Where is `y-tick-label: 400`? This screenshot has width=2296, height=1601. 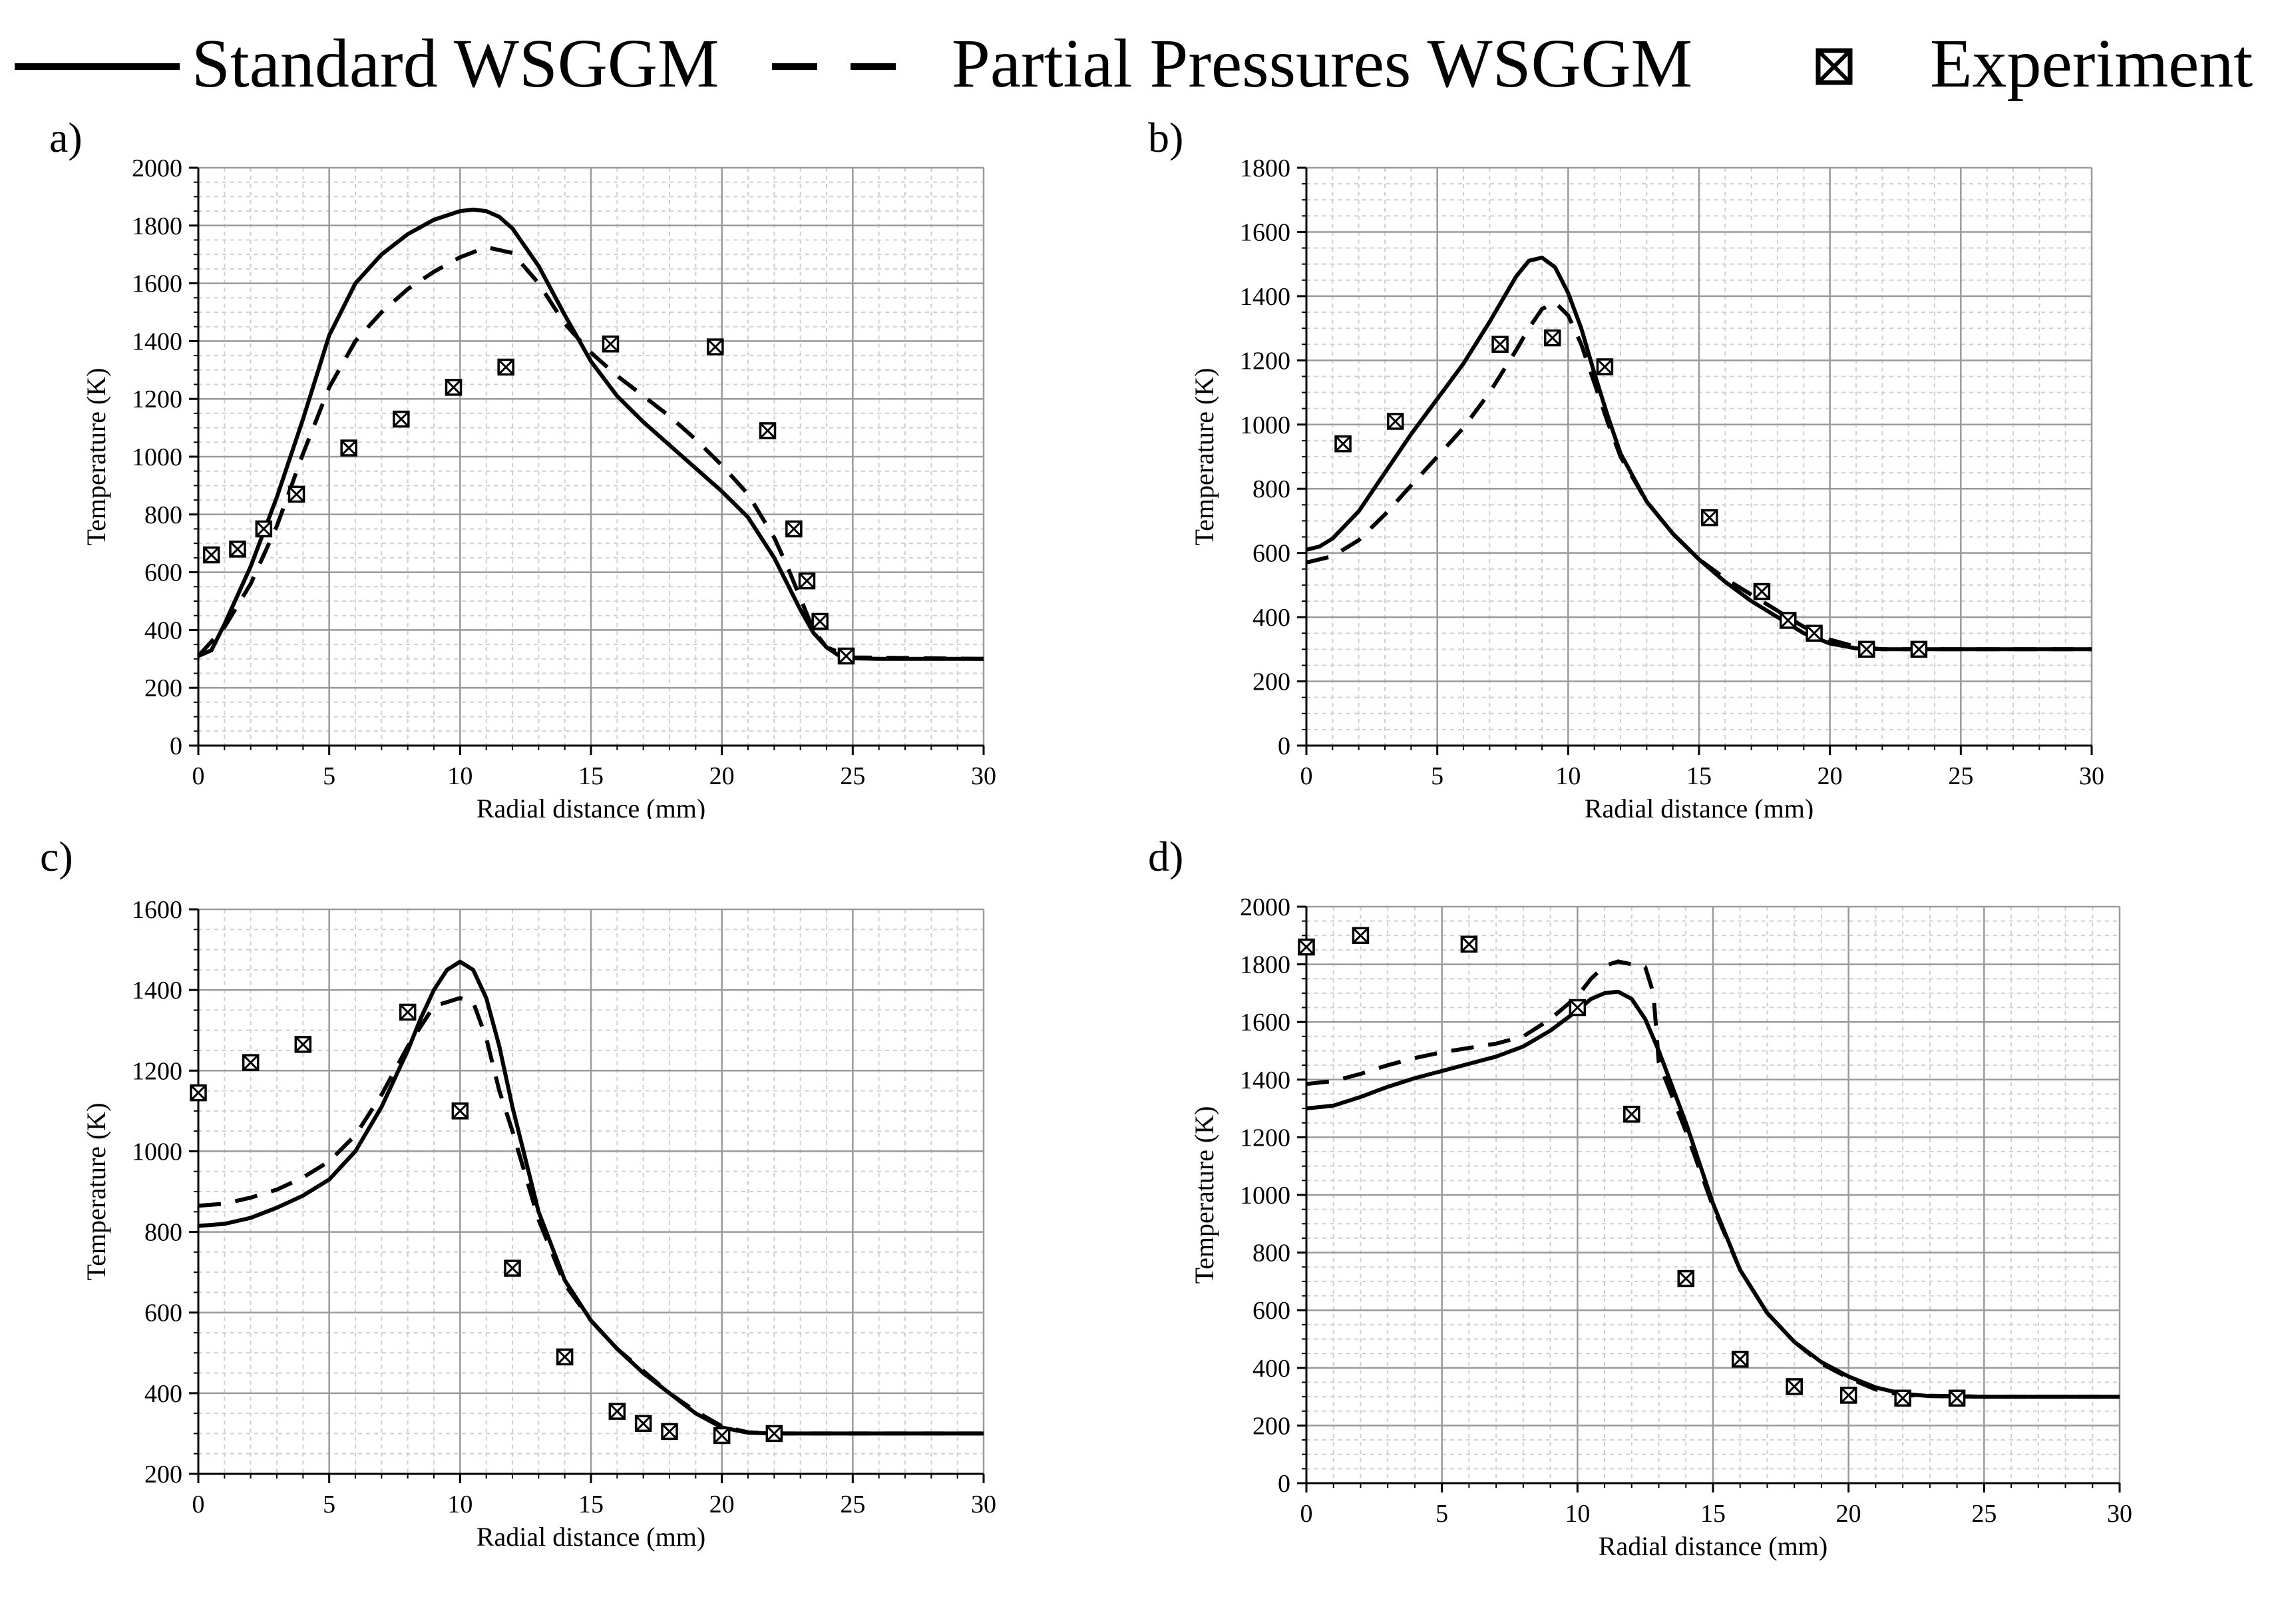 y-tick-label: 400 is located at coordinates (163, 1394).